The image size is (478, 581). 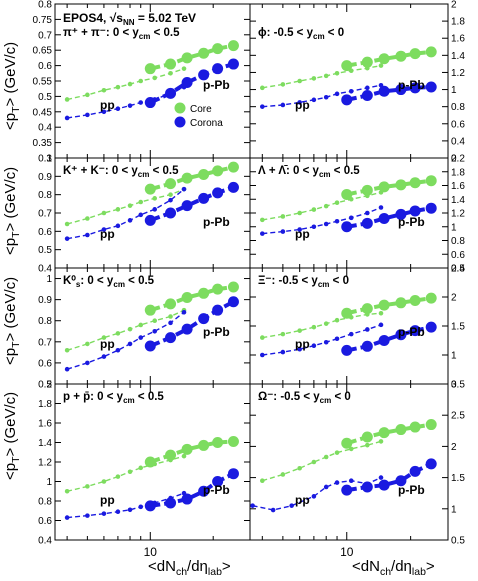 What do you see at coordinates (304, 398) in the screenshot?
I see `panel-label: Ω⁻: -0.5 < ycm​ < 0` at bounding box center [304, 398].